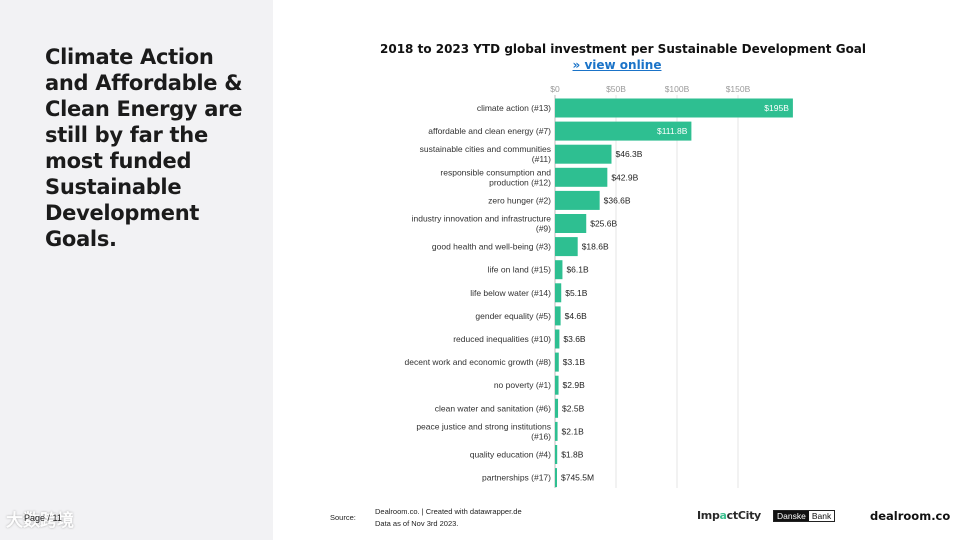 The width and height of the screenshot is (960, 540). I want to click on category-label: (#16), so click(541, 436).